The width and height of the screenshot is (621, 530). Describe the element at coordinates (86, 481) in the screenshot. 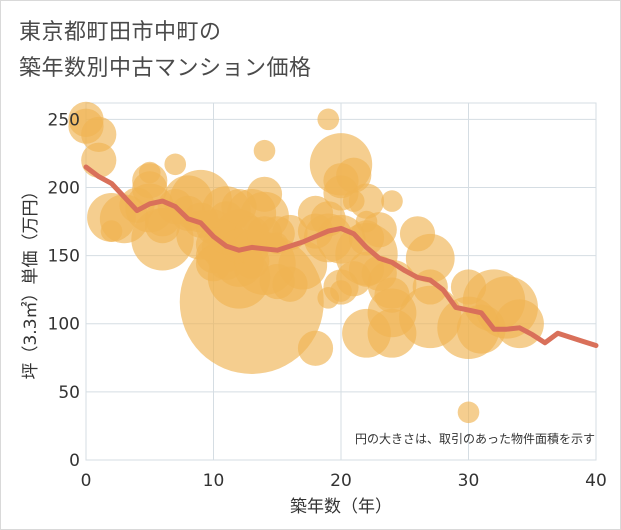

I see `x-tick-label: 0` at that location.